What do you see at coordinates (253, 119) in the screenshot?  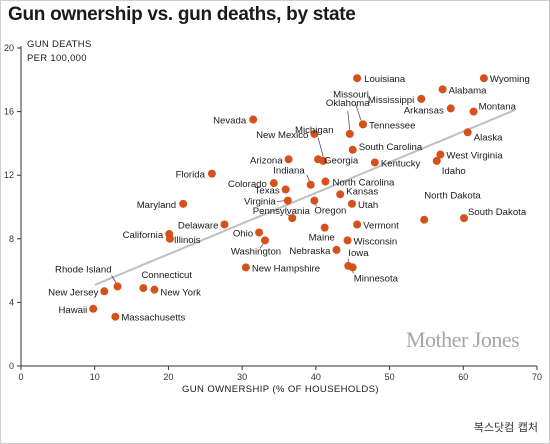 I see `point-nevada` at bounding box center [253, 119].